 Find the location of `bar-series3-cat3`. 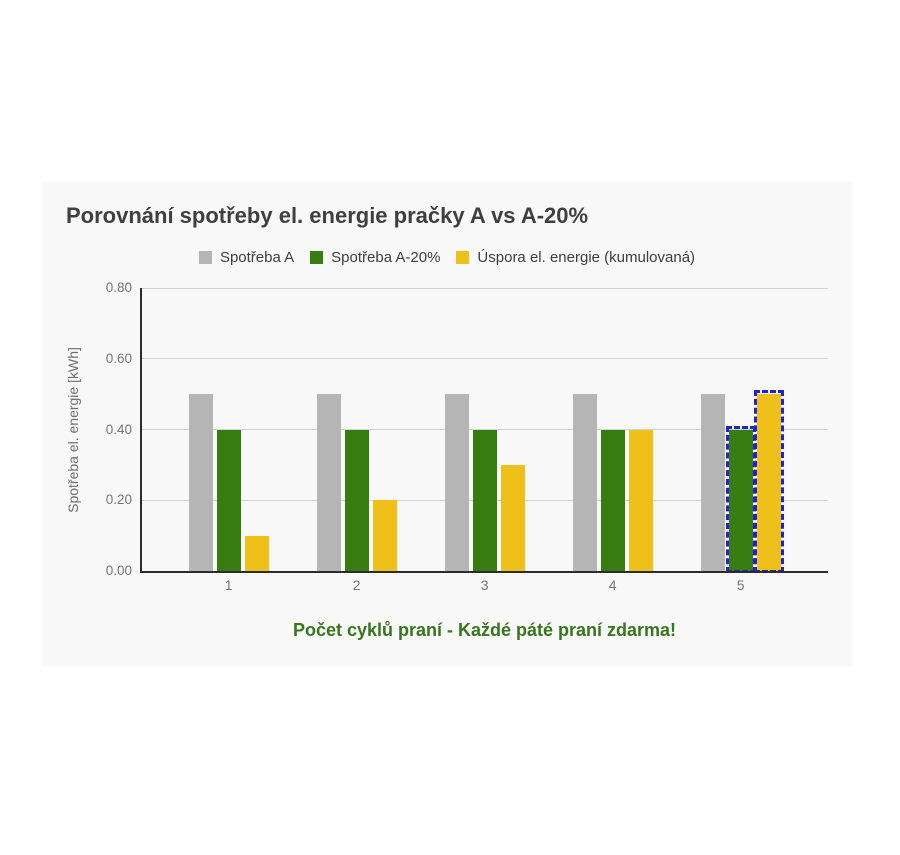

bar-series3-cat3 is located at coordinates (512, 517).